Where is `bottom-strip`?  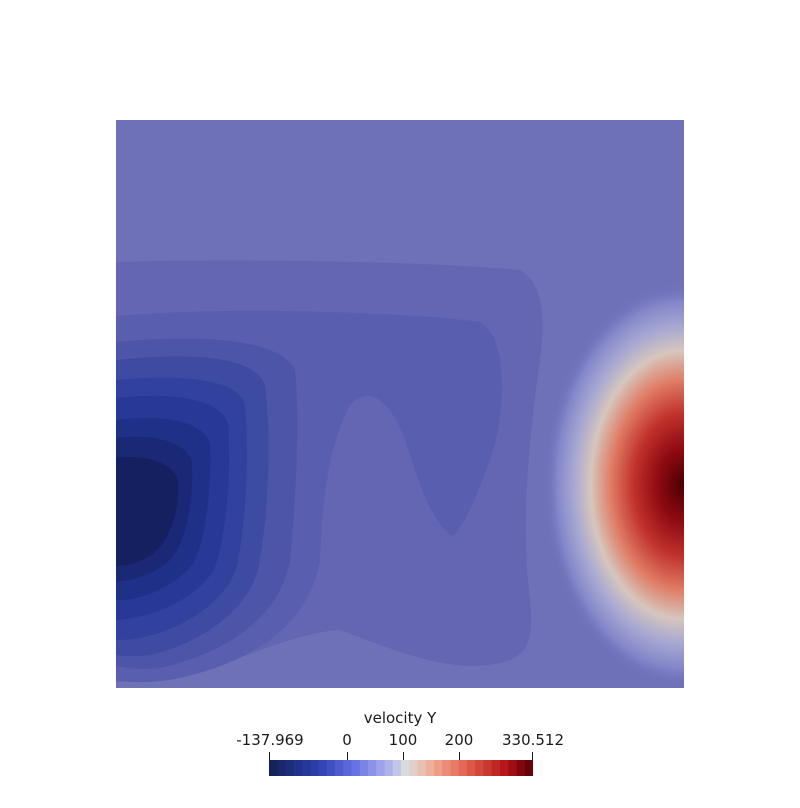 bottom-strip is located at coordinates (400, 685).